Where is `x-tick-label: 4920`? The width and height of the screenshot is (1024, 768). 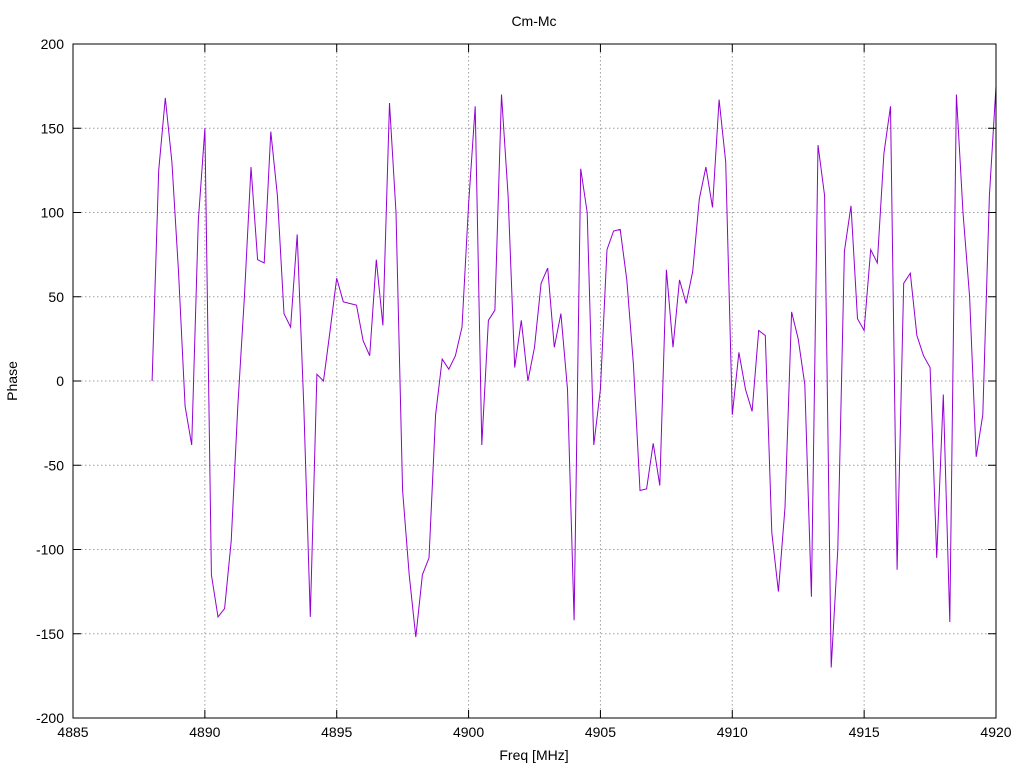
x-tick-label: 4920 is located at coordinates (995, 732).